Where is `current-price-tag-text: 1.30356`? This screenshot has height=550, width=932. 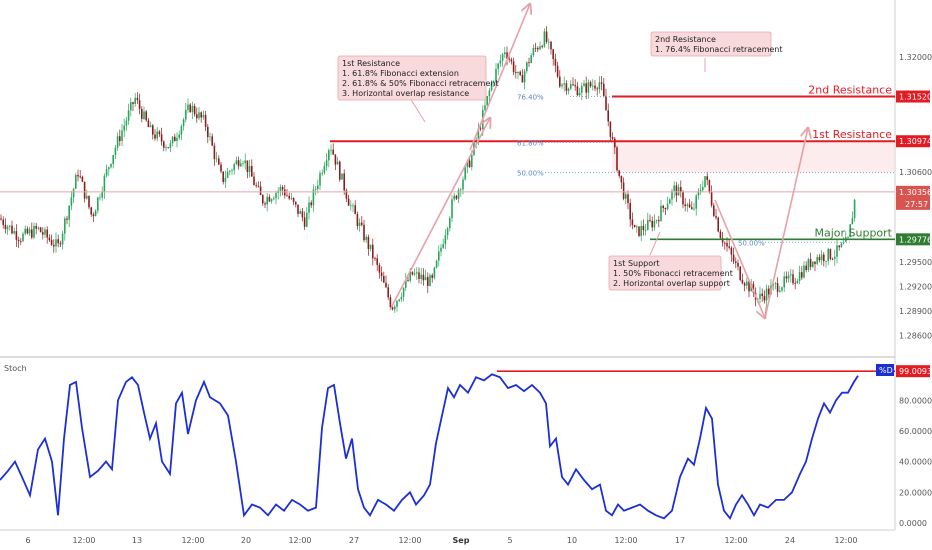
current-price-tag-text: 1.30356 is located at coordinates (915, 192).